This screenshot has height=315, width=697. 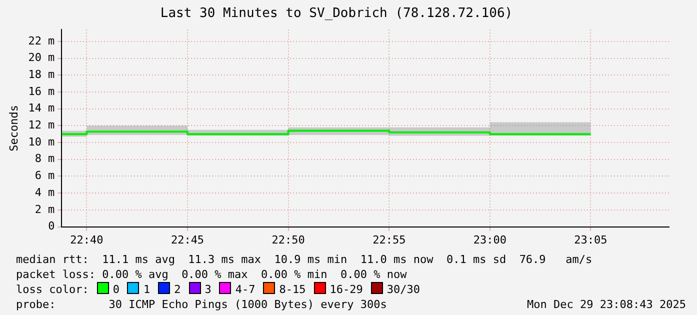 What do you see at coordinates (245, 289) in the screenshot?
I see `text: 4-7` at bounding box center [245, 289].